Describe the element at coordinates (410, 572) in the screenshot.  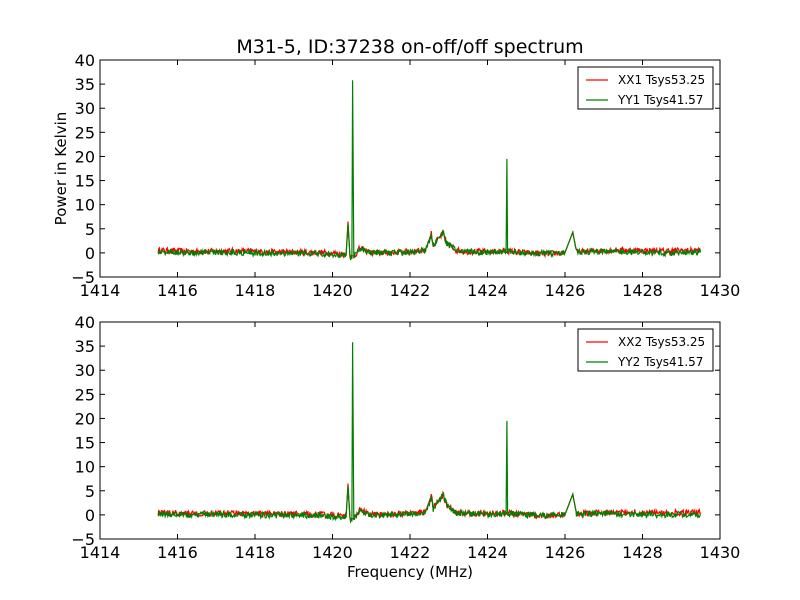
I see `x-axis-label: Frequency (MHz)` at that location.